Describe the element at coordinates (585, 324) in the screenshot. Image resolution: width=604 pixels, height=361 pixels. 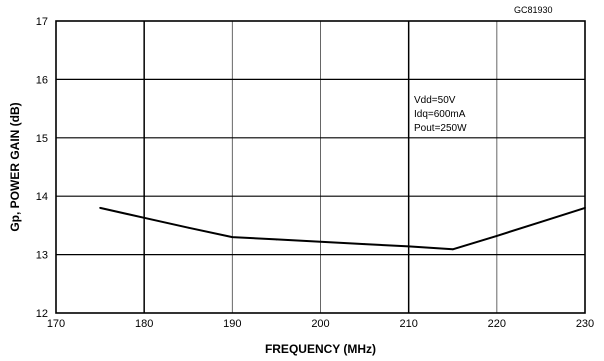
I see `x-tick-label: 230` at that location.